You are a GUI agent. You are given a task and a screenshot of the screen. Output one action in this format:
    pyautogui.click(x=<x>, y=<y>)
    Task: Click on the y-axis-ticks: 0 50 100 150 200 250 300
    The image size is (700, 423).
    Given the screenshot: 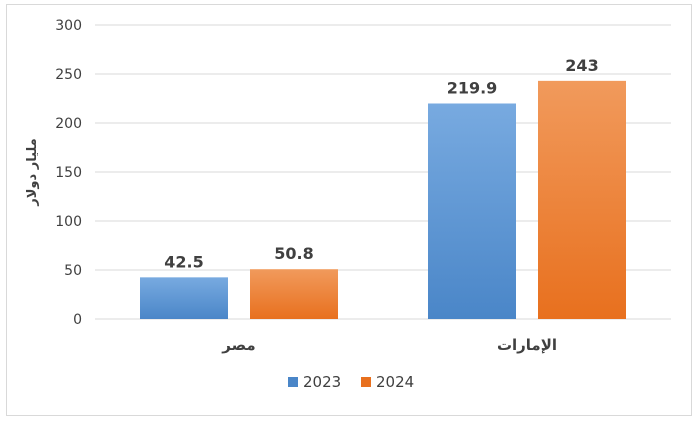 What is the action you would take?
    pyautogui.click(x=68, y=173)
    